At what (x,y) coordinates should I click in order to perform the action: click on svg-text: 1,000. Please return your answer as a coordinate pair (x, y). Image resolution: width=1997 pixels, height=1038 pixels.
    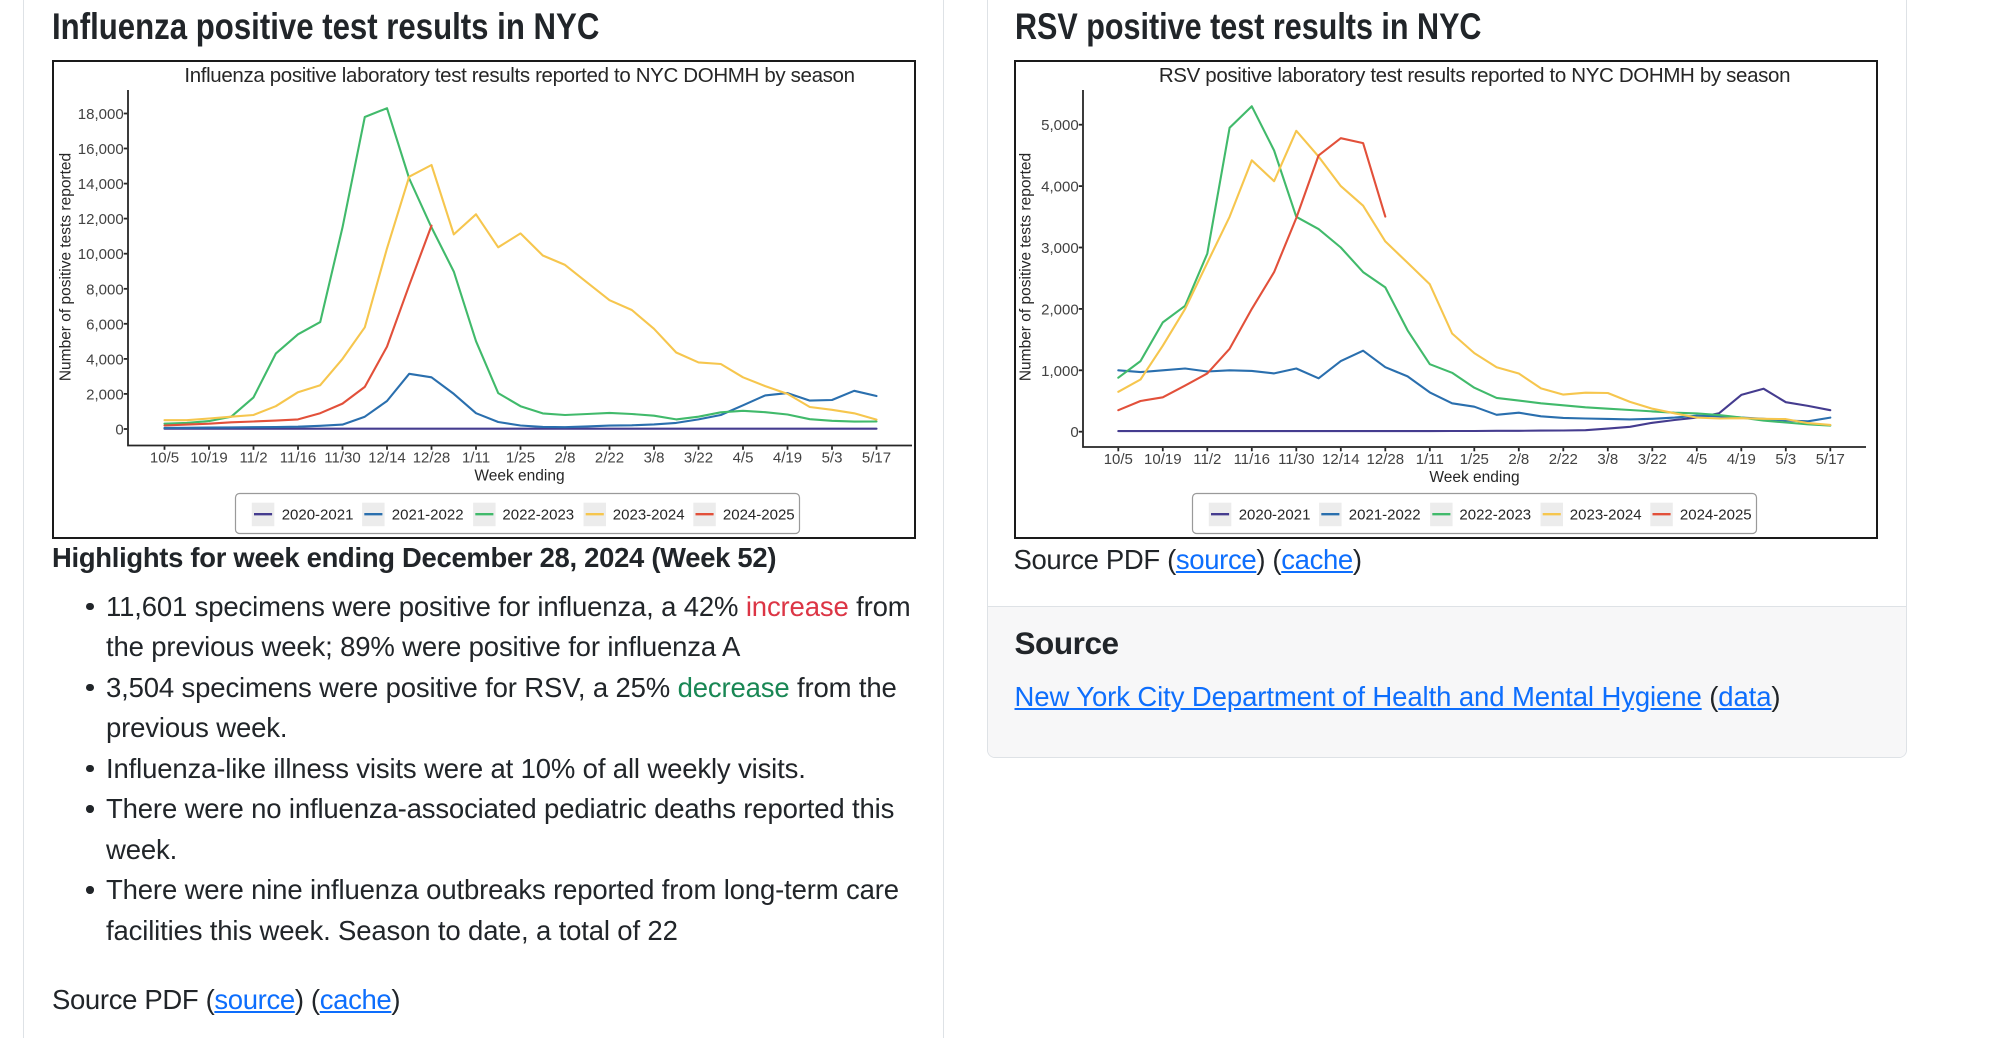
    Looking at the image, I should click on (1060, 371).